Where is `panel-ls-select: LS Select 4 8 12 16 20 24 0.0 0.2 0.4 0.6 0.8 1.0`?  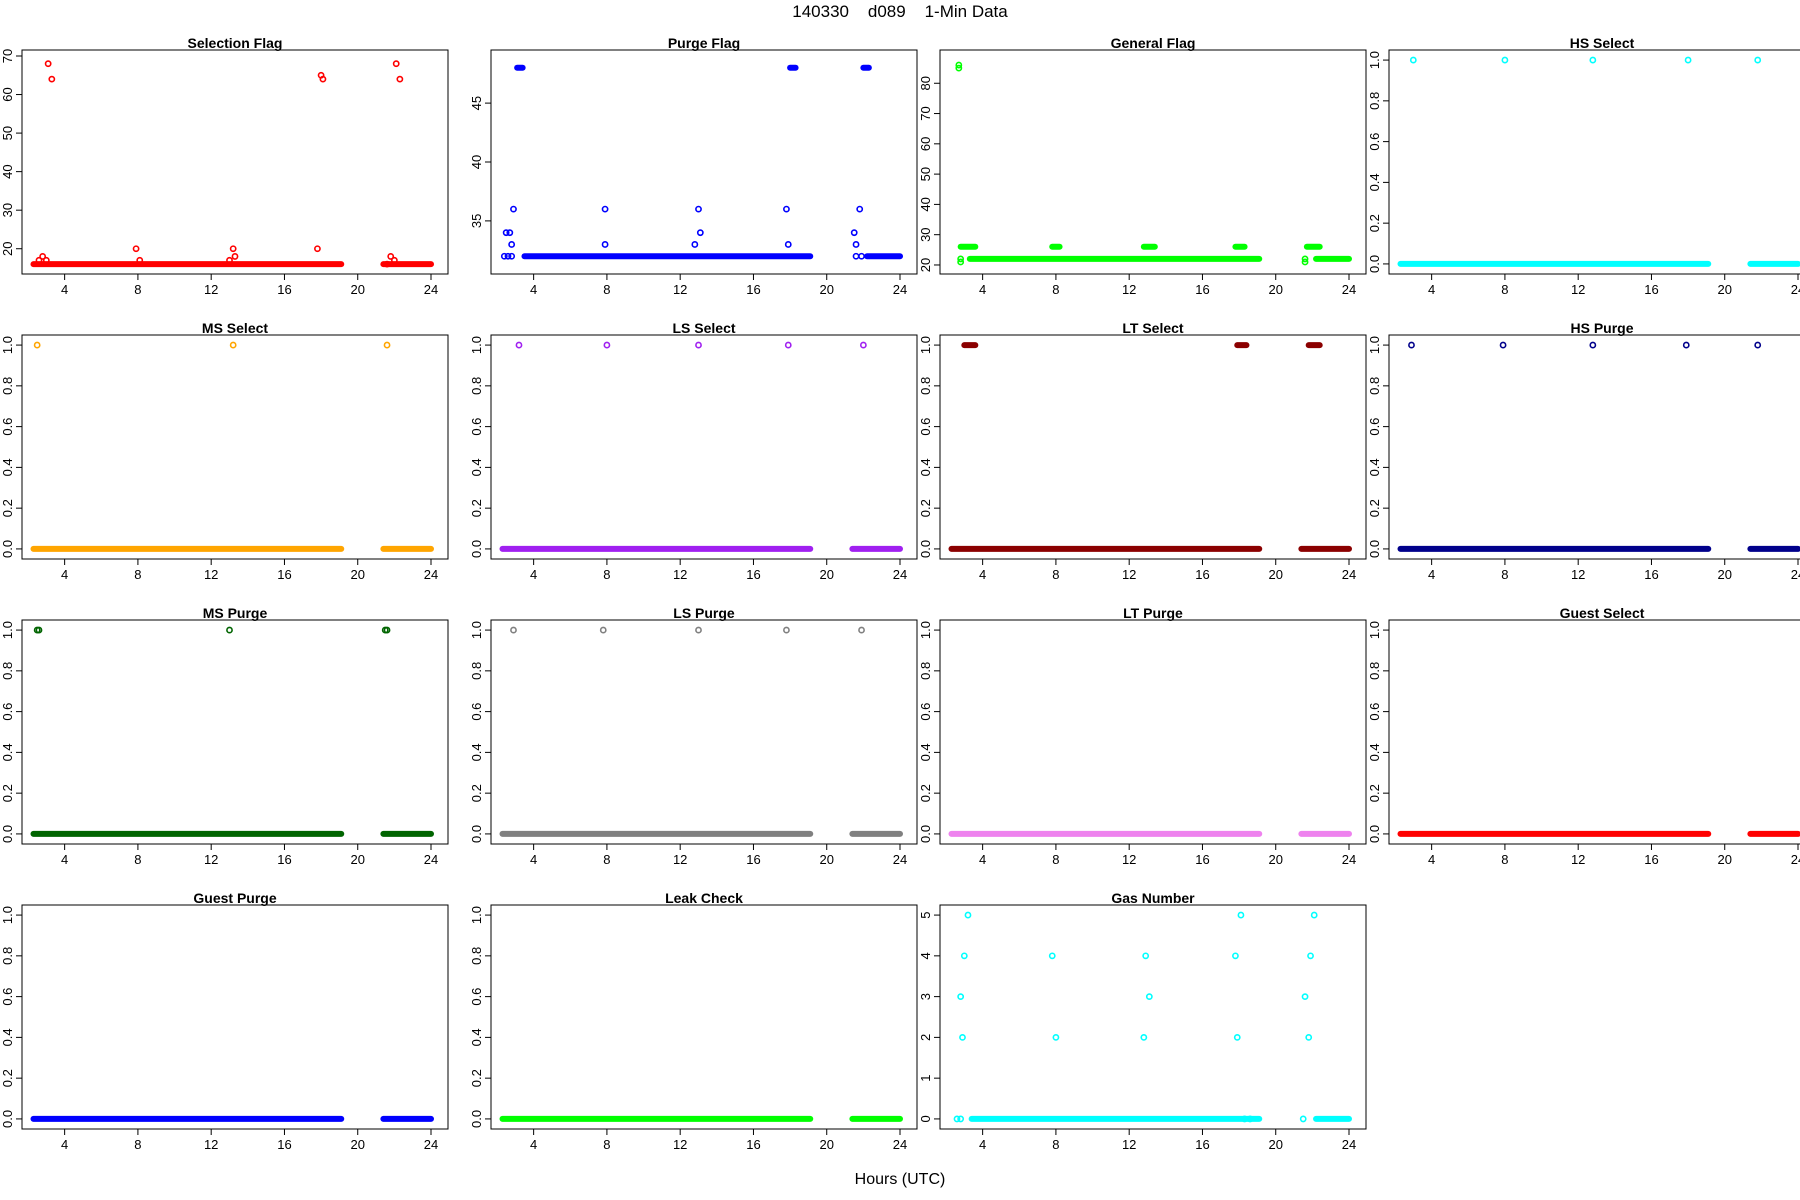 panel-ls-select: LS Select 4 8 12 16 20 24 0.0 0.2 0.4 0.6 0.8 1.0 is located at coordinates (693, 451).